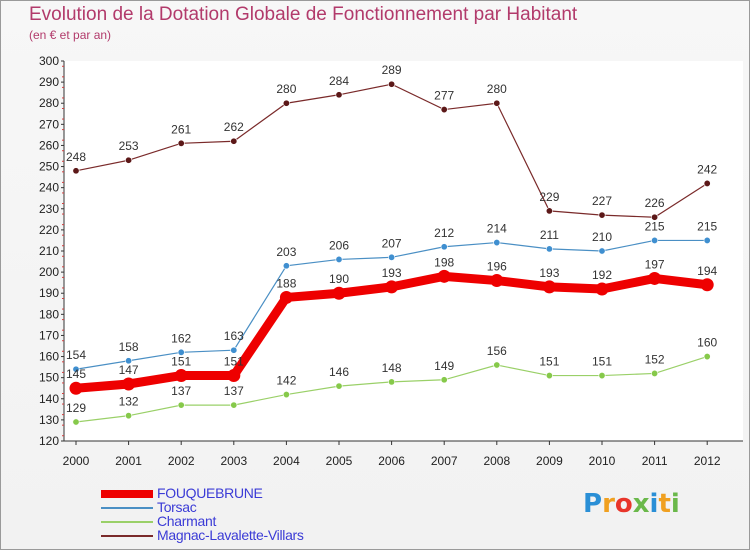 The image size is (750, 551). What do you see at coordinates (497, 229) in the screenshot?
I see `data-label-torsac: 214` at bounding box center [497, 229].